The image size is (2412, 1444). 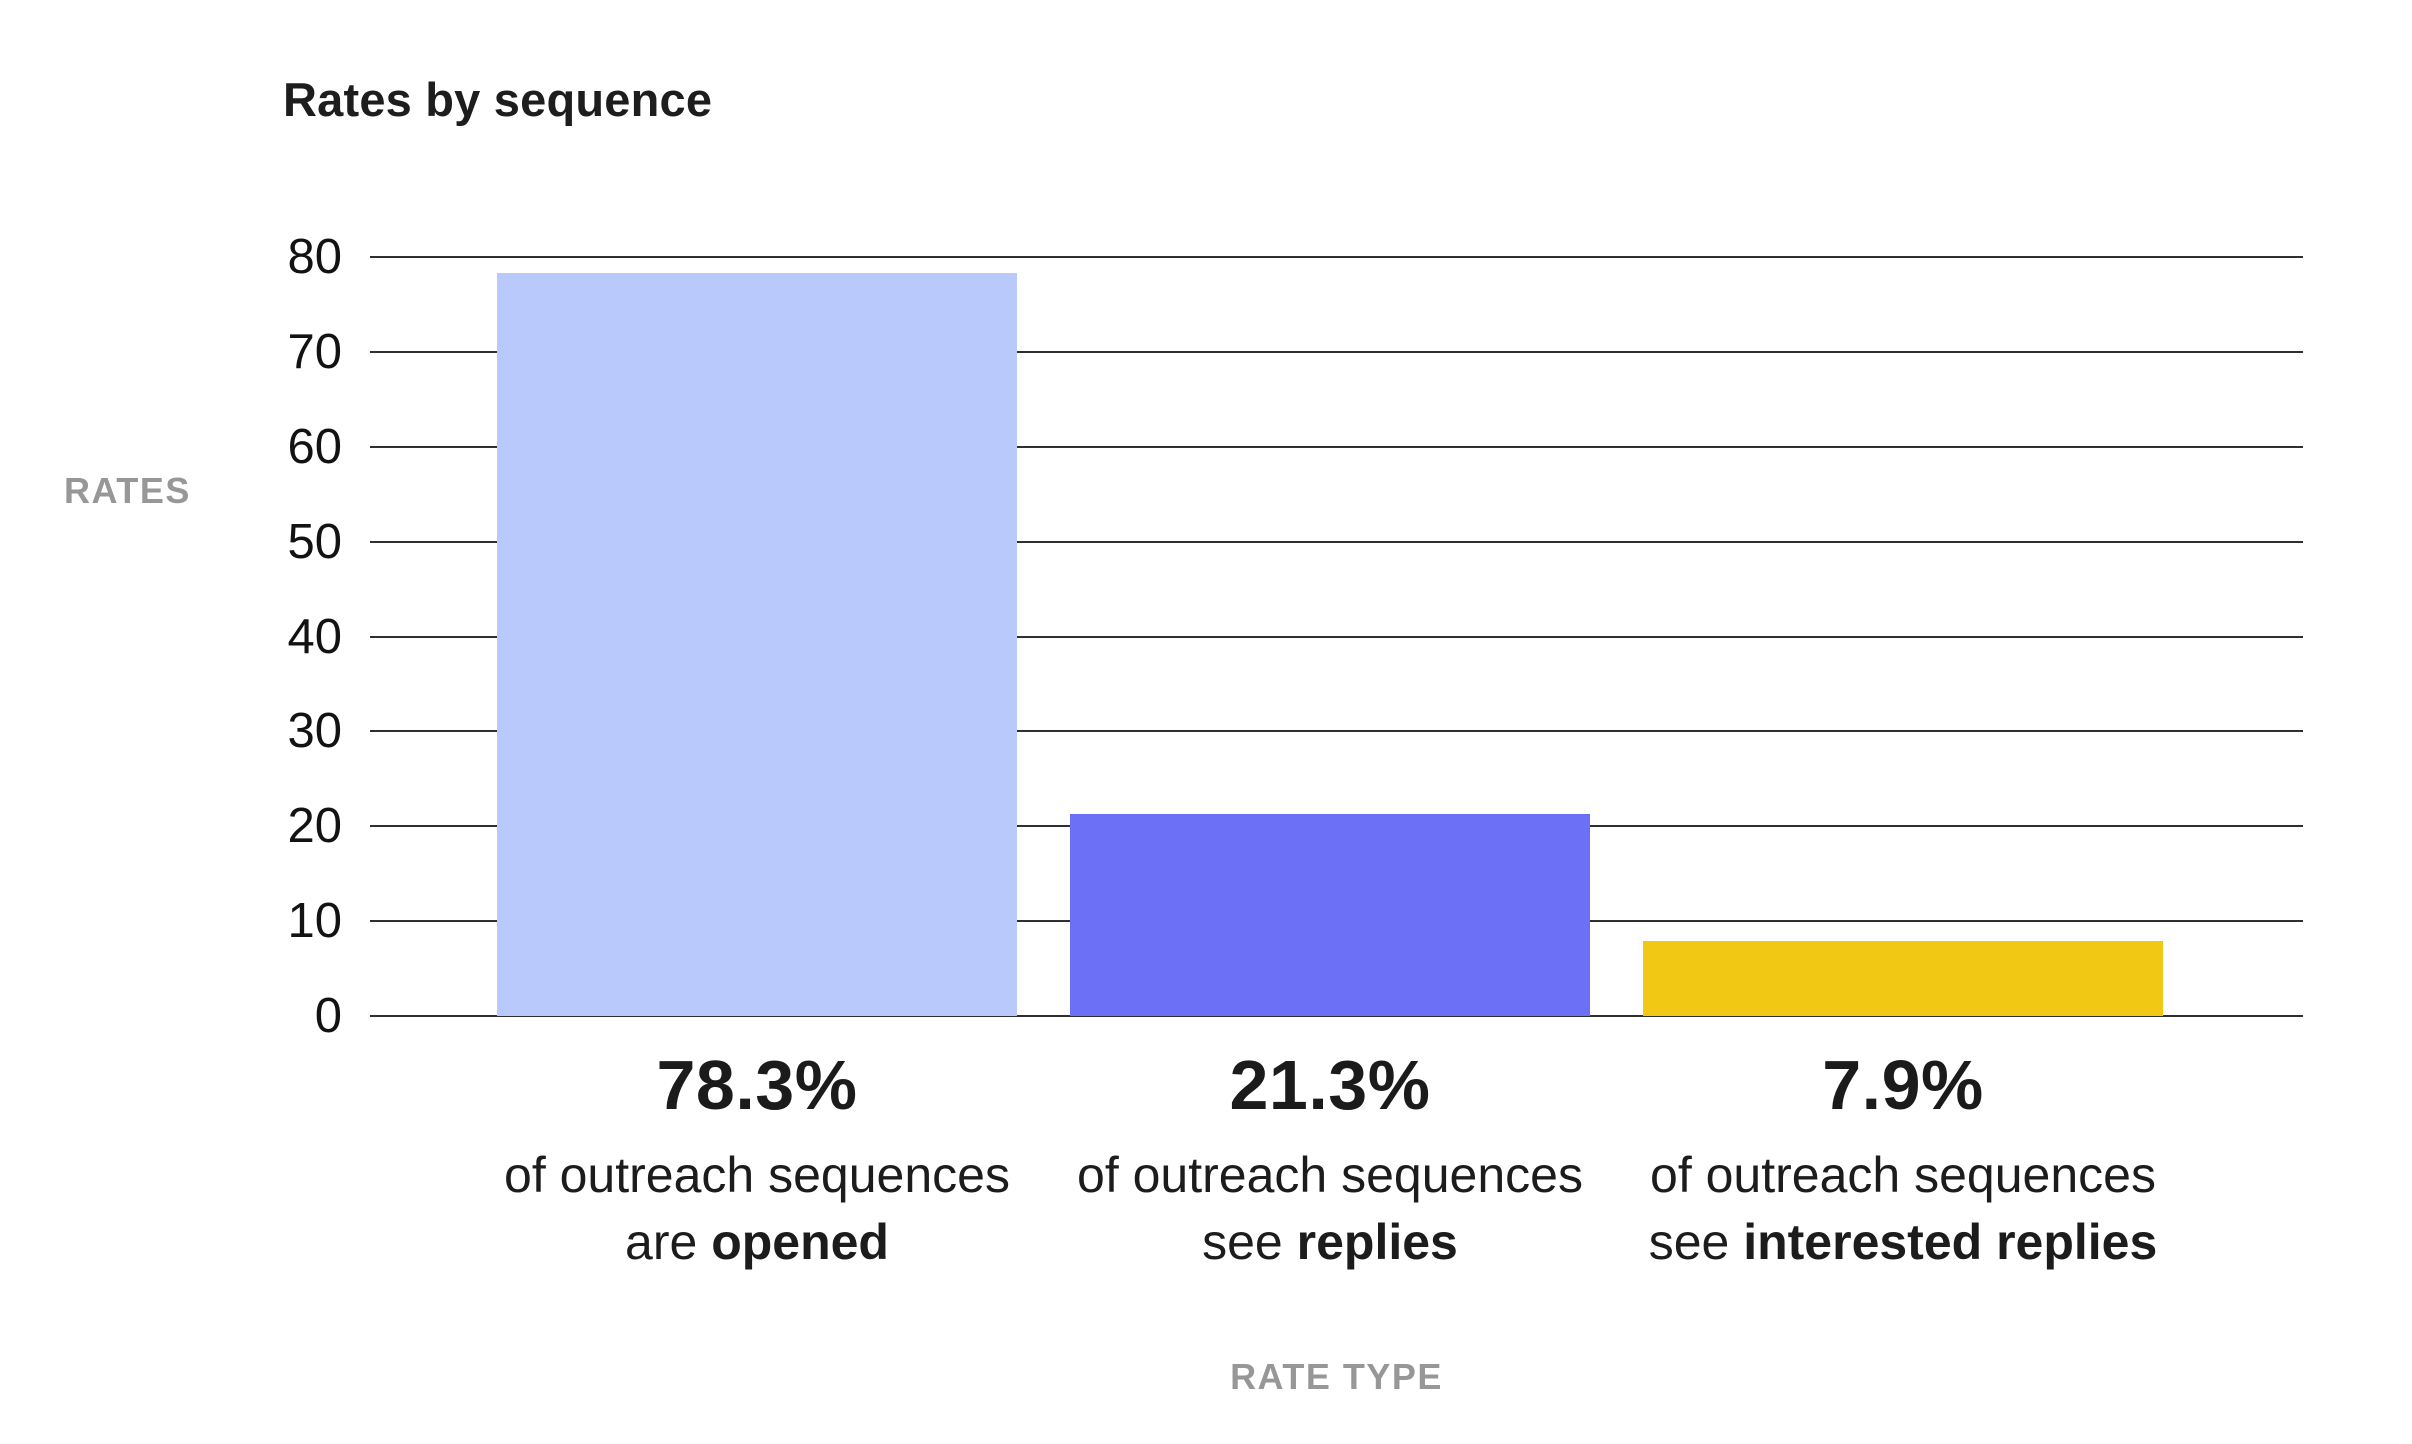 I want to click on bar-reply-rate, so click(x=1330, y=914).